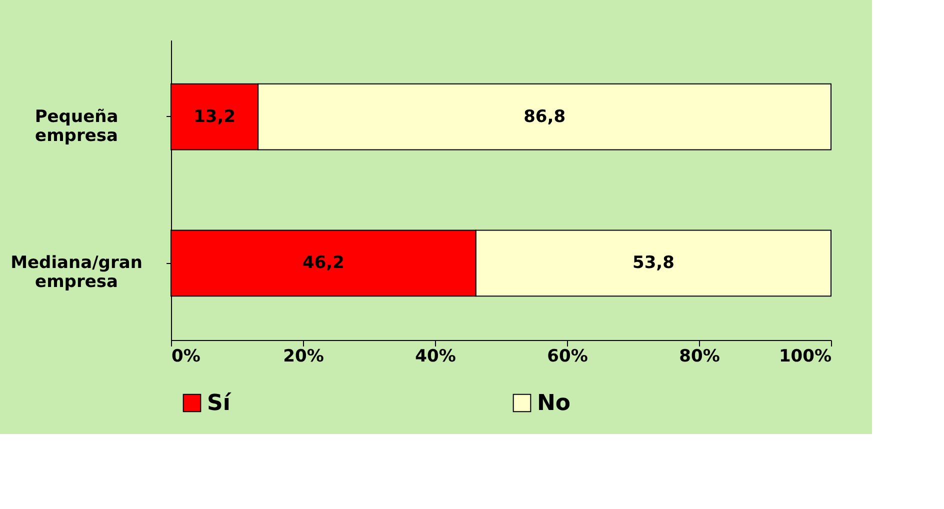 Image resolution: width=944 pixels, height=509 pixels. Describe the element at coordinates (76, 272) in the screenshot. I see `y-tick-label: Mediana/gran empresa` at that location.